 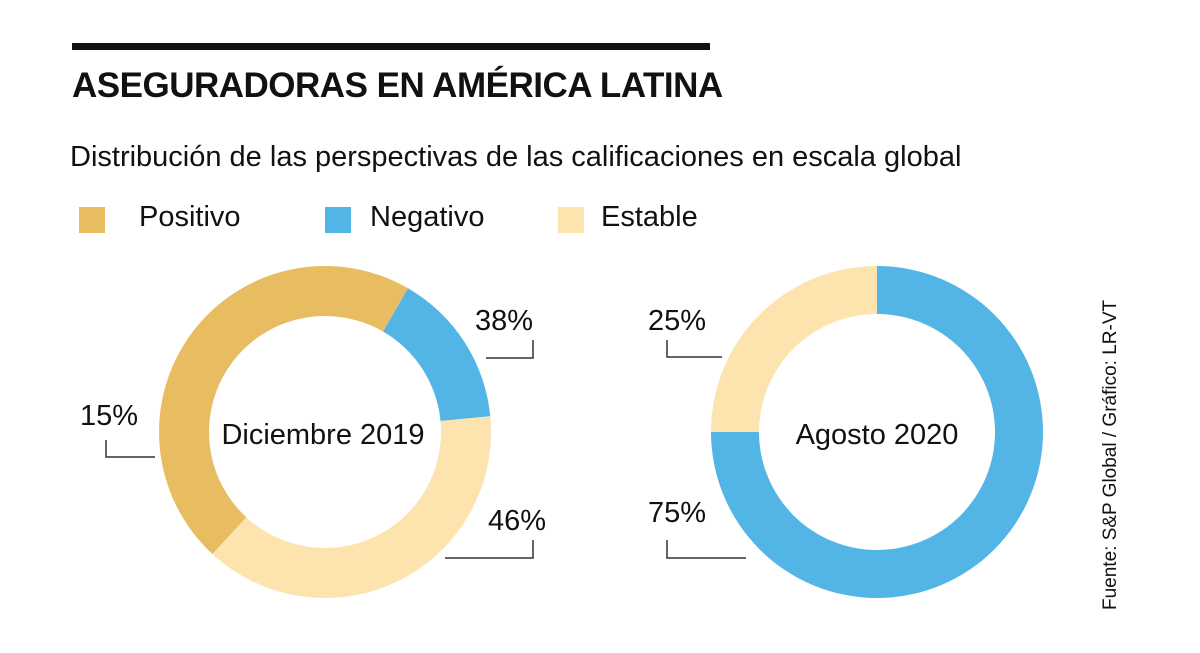 What do you see at coordinates (322, 435) in the screenshot?
I see `center-label: Diciembre 2019` at bounding box center [322, 435].